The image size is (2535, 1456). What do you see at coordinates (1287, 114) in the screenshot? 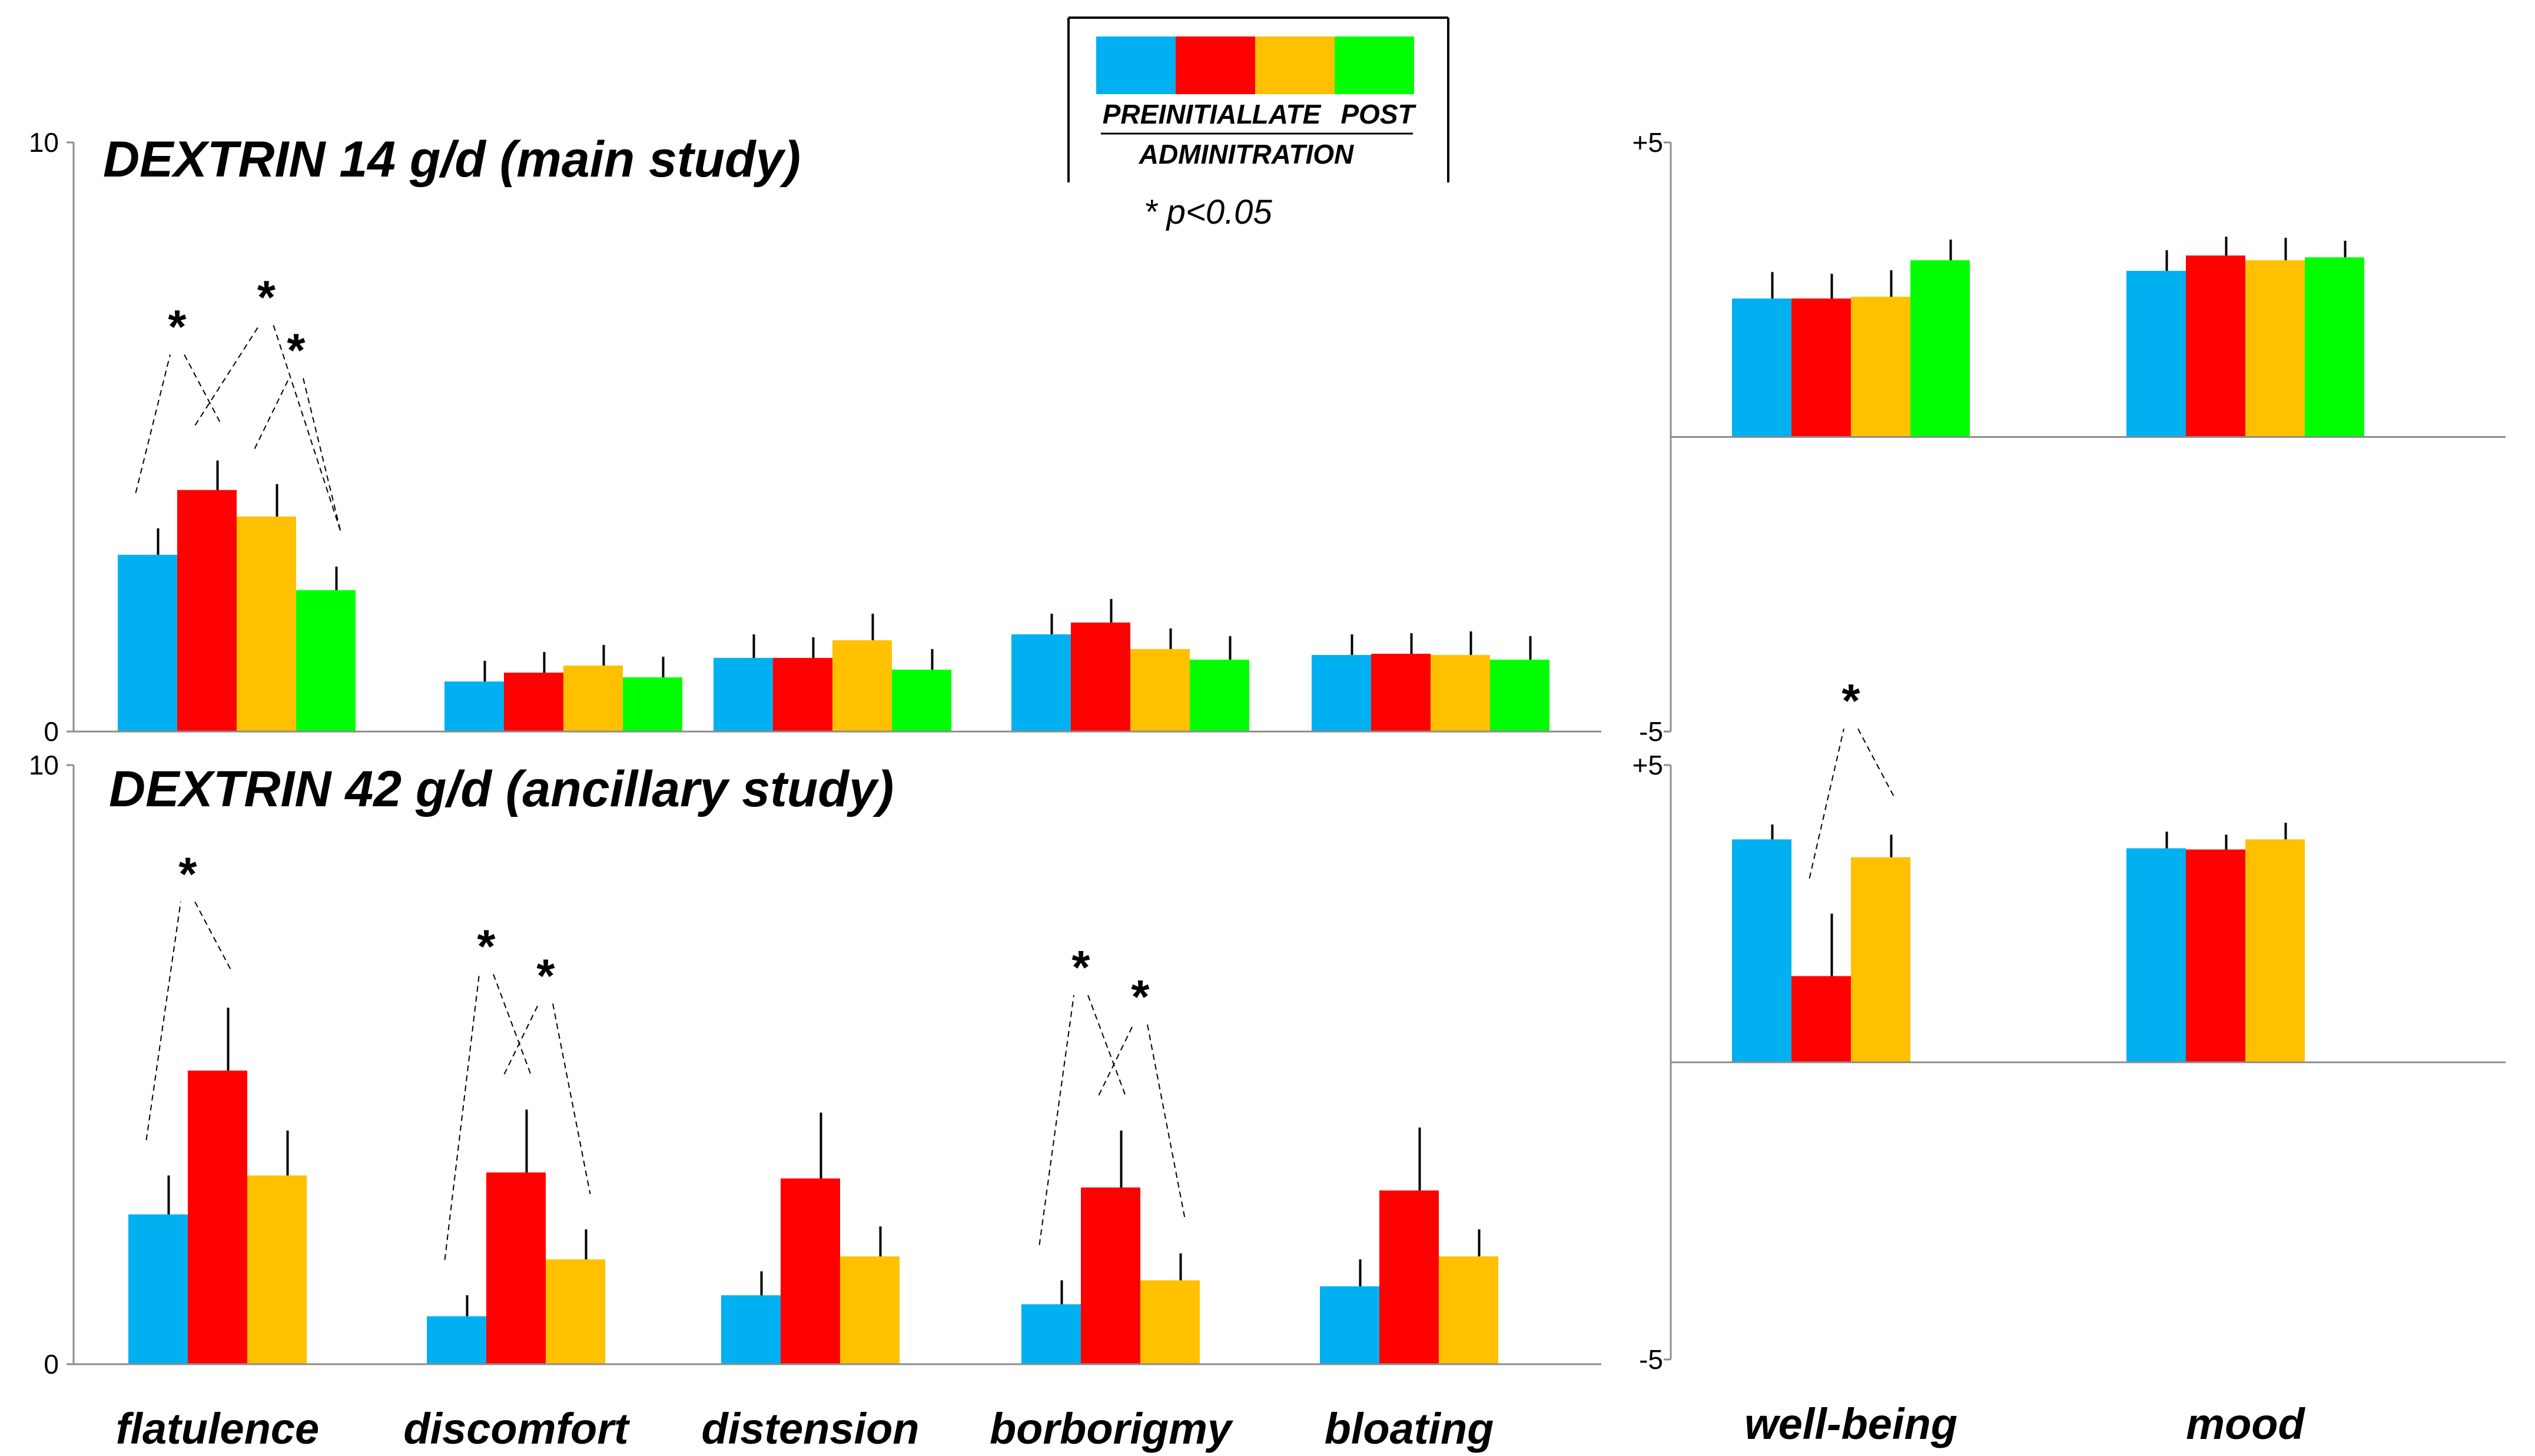
I see `legend-label-late: LATE` at bounding box center [1287, 114].